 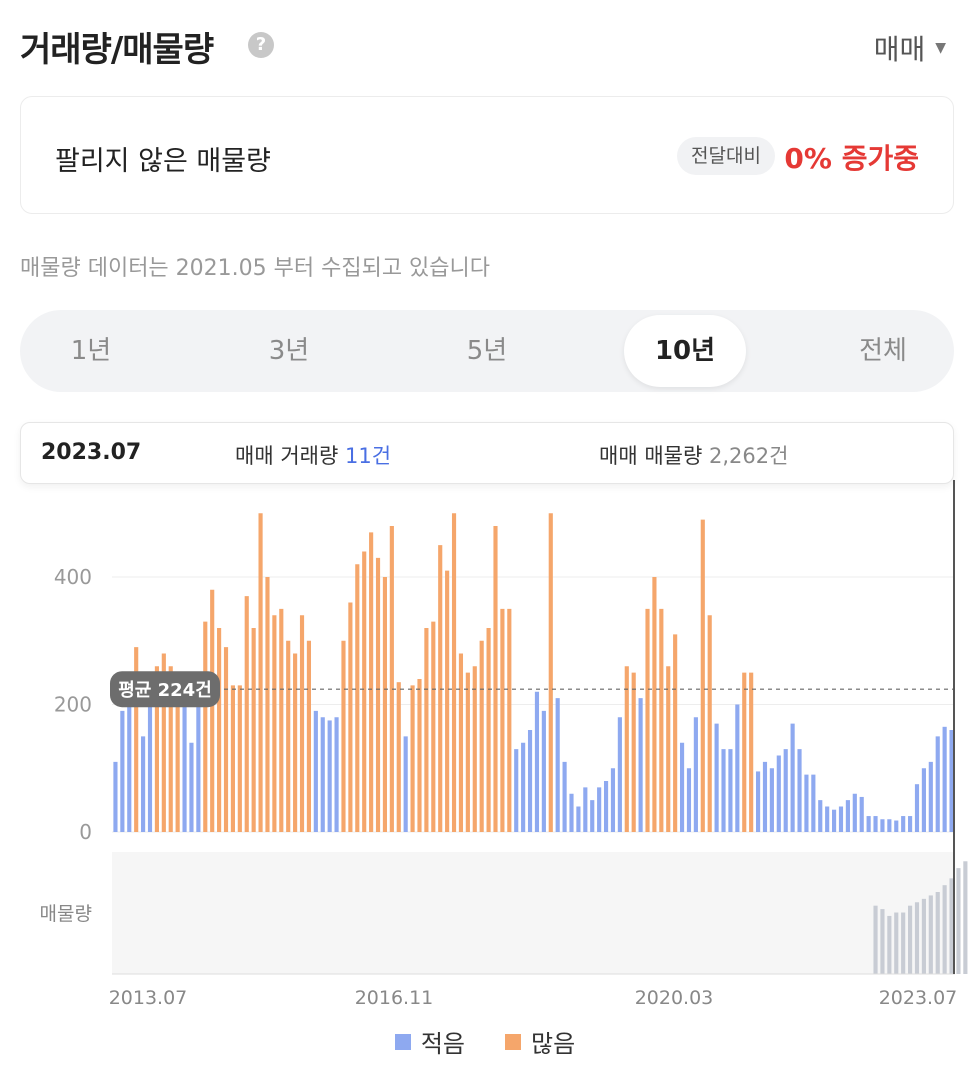 I want to click on x-tick-label: 2013.07, so click(x=148, y=998).